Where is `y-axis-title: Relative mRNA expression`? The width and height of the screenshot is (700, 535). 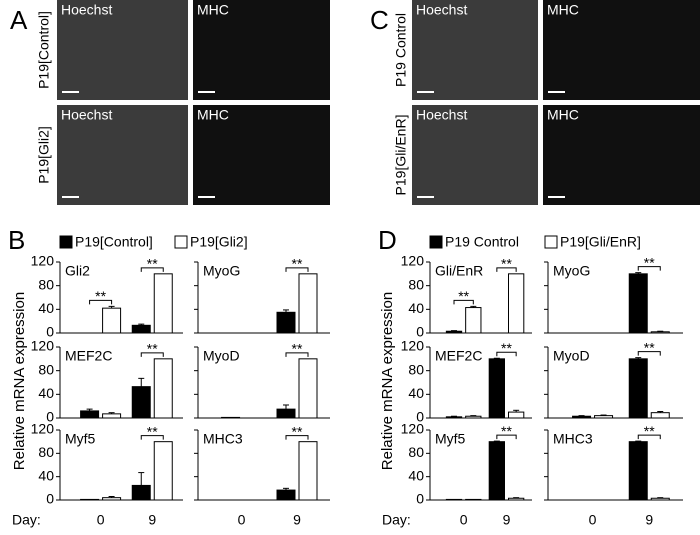 y-axis-title: Relative mRNA expression is located at coordinates (19, 381).